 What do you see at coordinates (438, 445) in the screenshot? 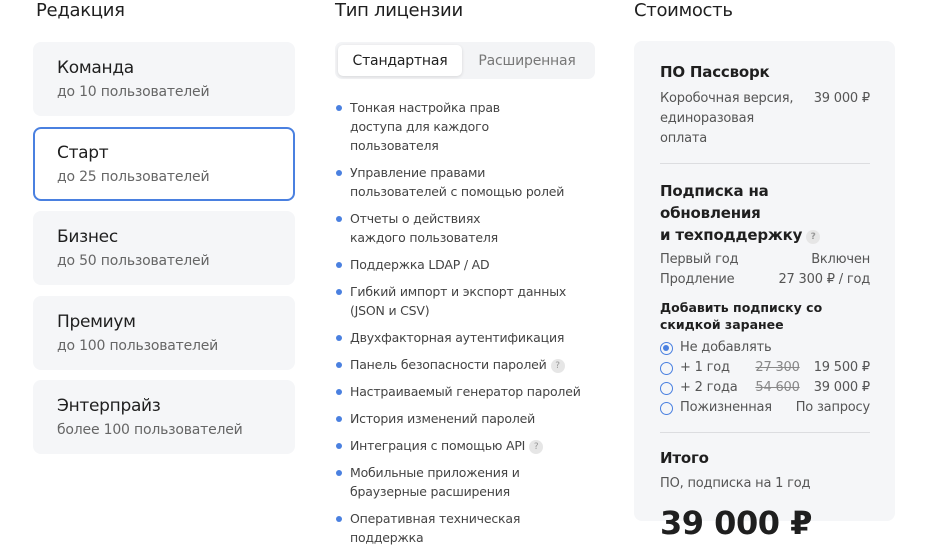
I see `feature-label: Интеграция с помощью API` at bounding box center [438, 445].